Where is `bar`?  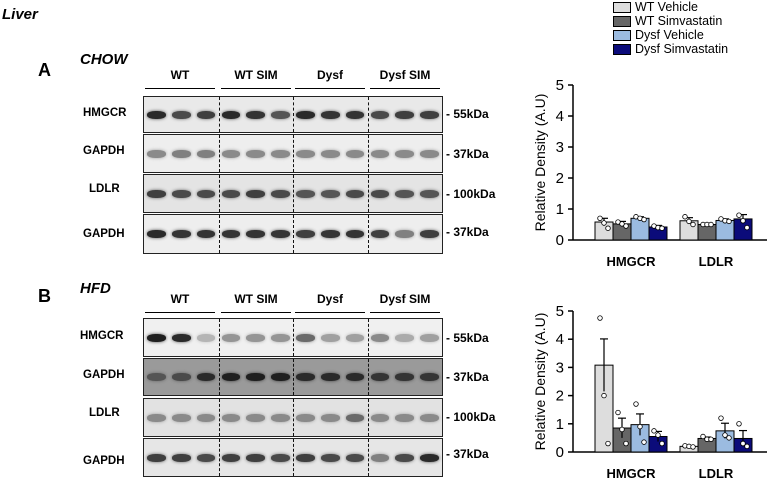 bar is located at coordinates (640, 229).